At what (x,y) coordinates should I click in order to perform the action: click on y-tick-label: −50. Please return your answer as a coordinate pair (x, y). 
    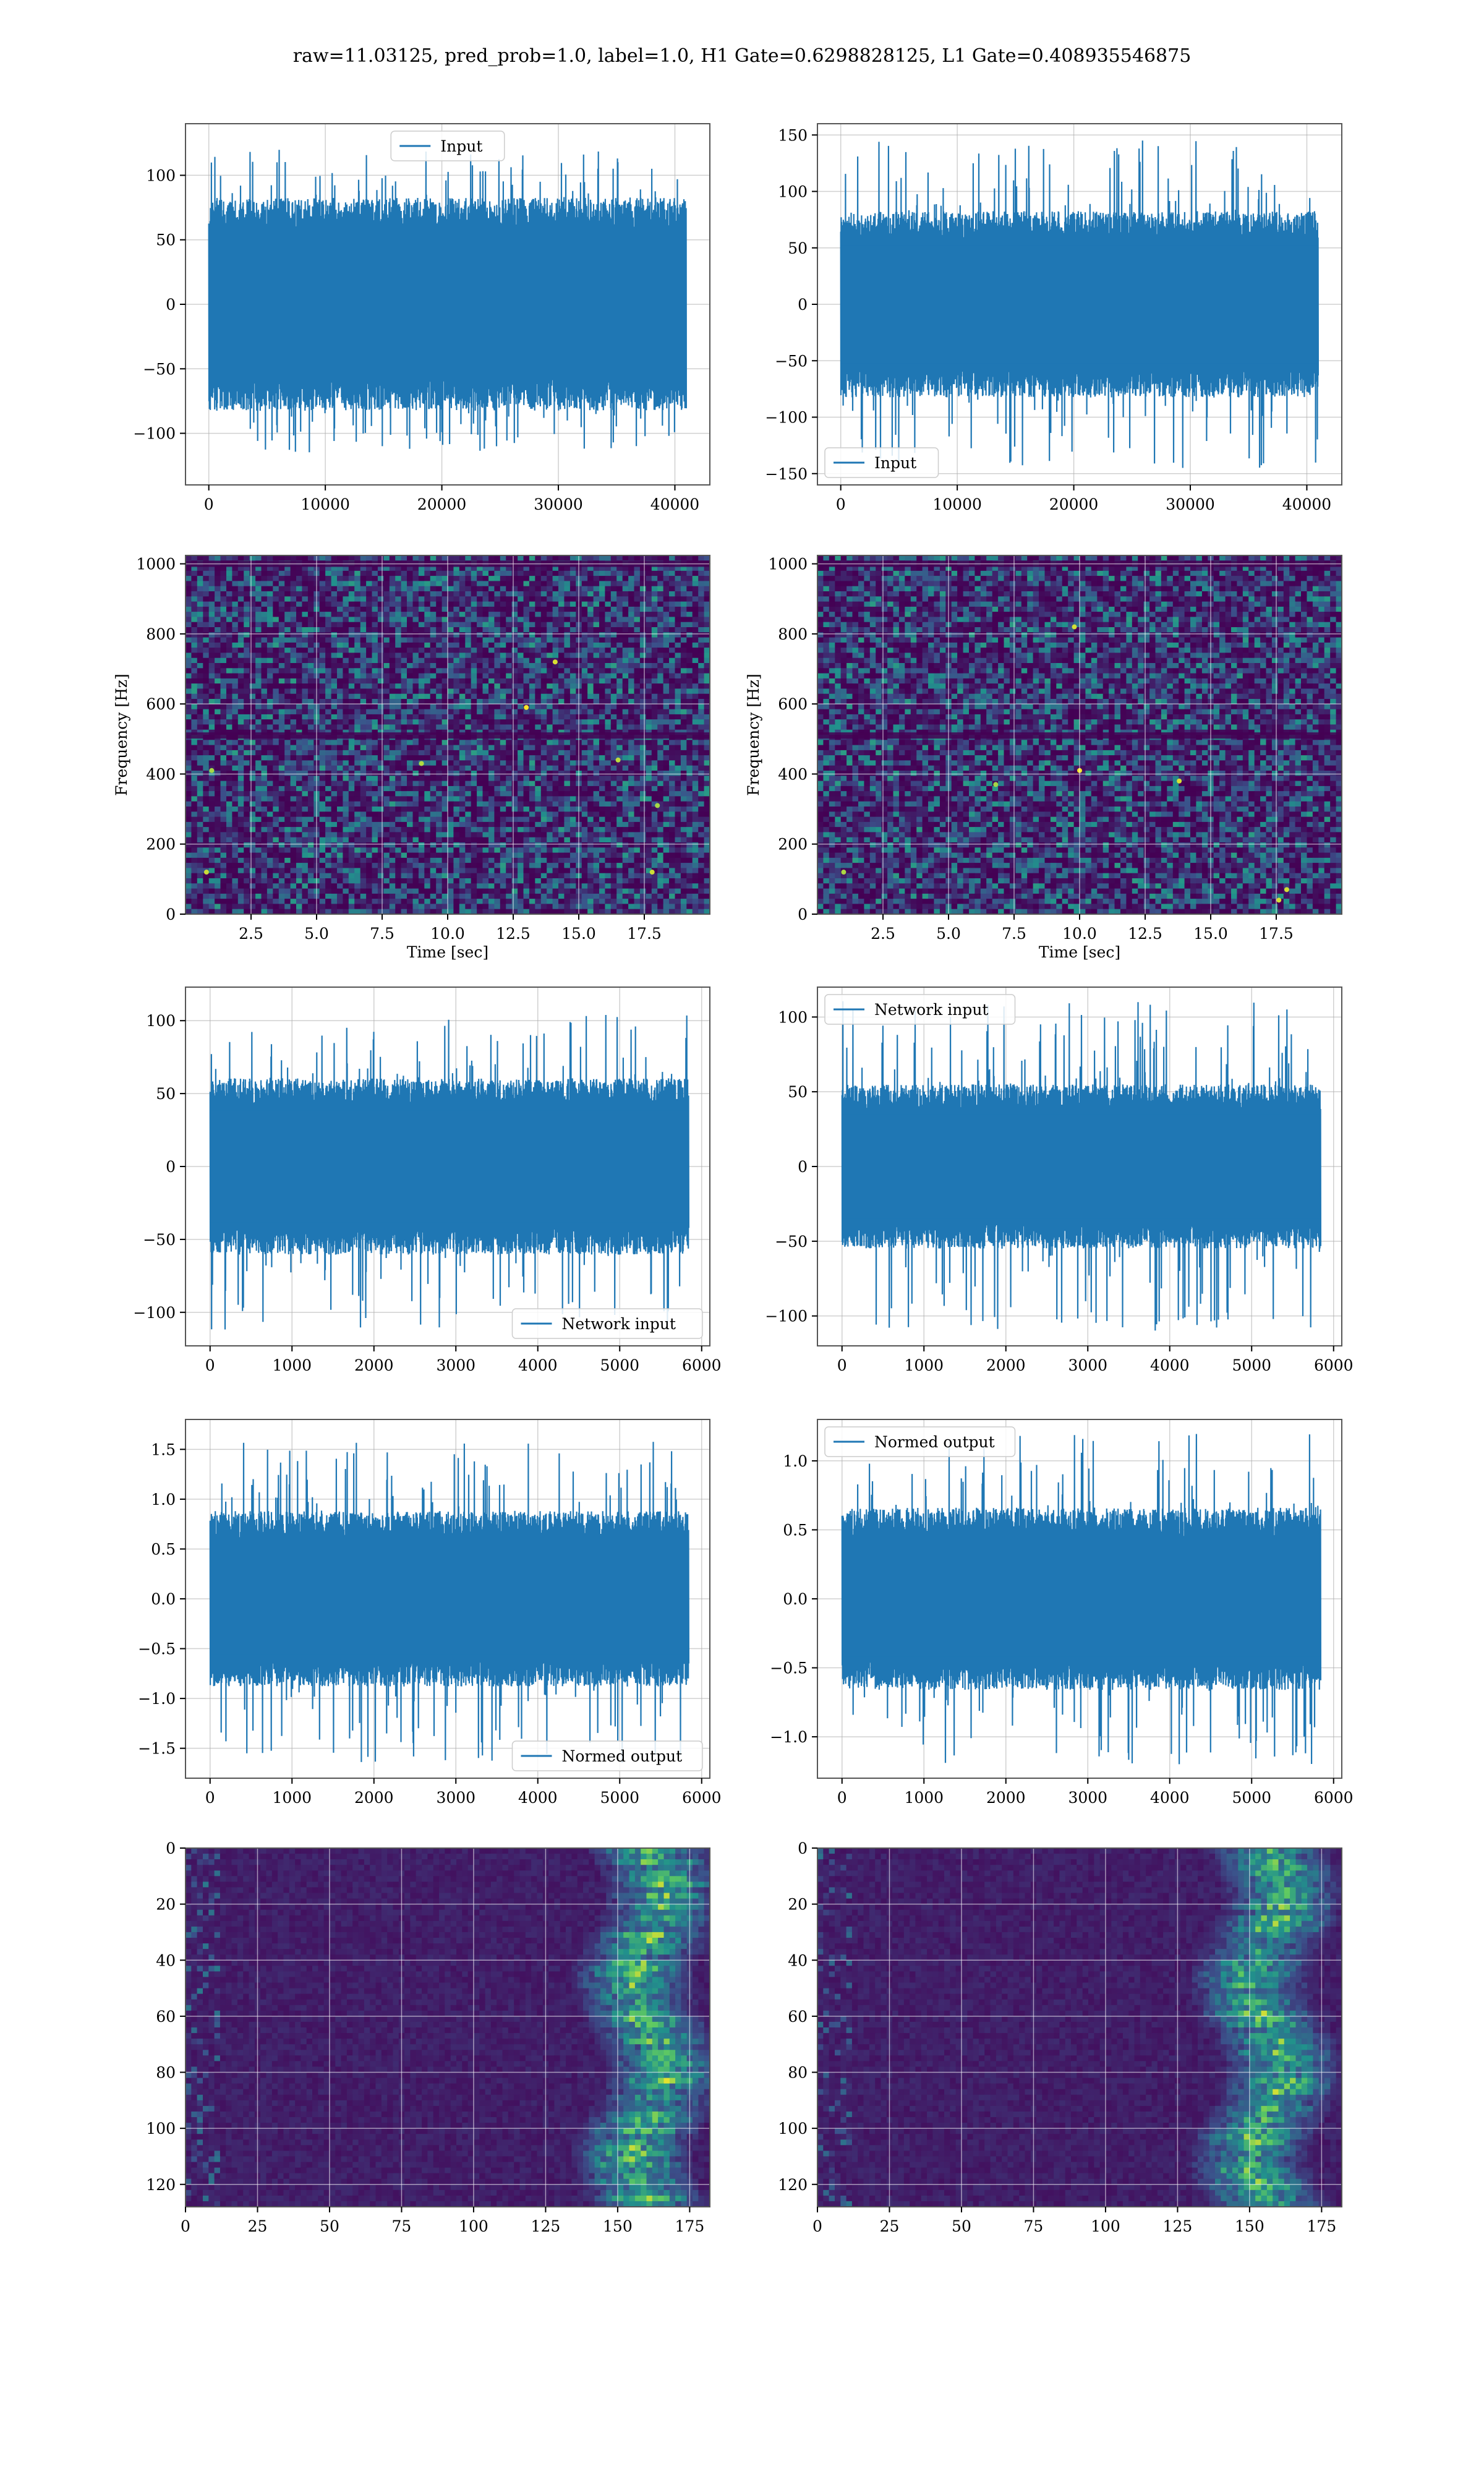
    Looking at the image, I should click on (159, 369).